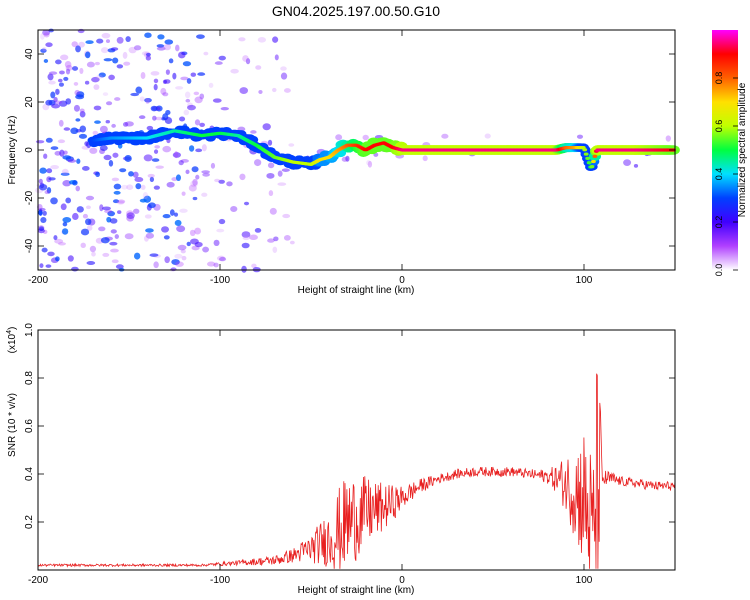 Image resolution: width=750 pixels, height=600 pixels. Describe the element at coordinates (402, 580) in the screenshot. I see `x-tick-label: 0` at that location.